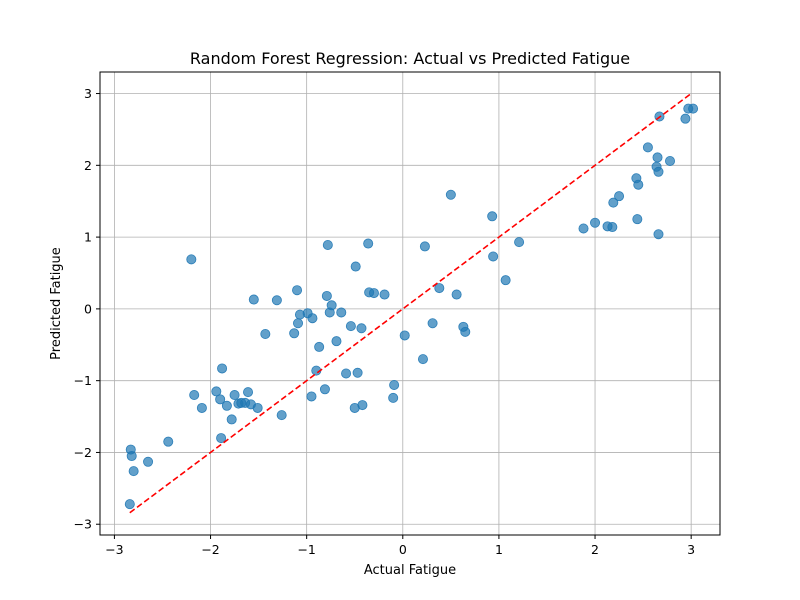 This screenshot has height=600, width=800. I want to click on y-tick-label: −2, so click(83, 452).